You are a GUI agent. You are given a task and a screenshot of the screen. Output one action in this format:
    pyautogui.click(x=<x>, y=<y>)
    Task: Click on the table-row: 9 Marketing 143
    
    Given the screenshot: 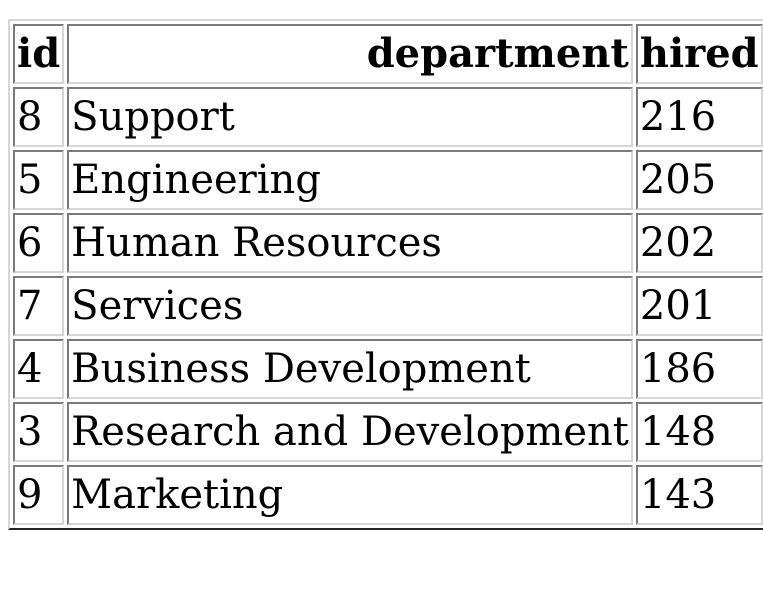 What is the action you would take?
    pyautogui.click(x=388, y=495)
    